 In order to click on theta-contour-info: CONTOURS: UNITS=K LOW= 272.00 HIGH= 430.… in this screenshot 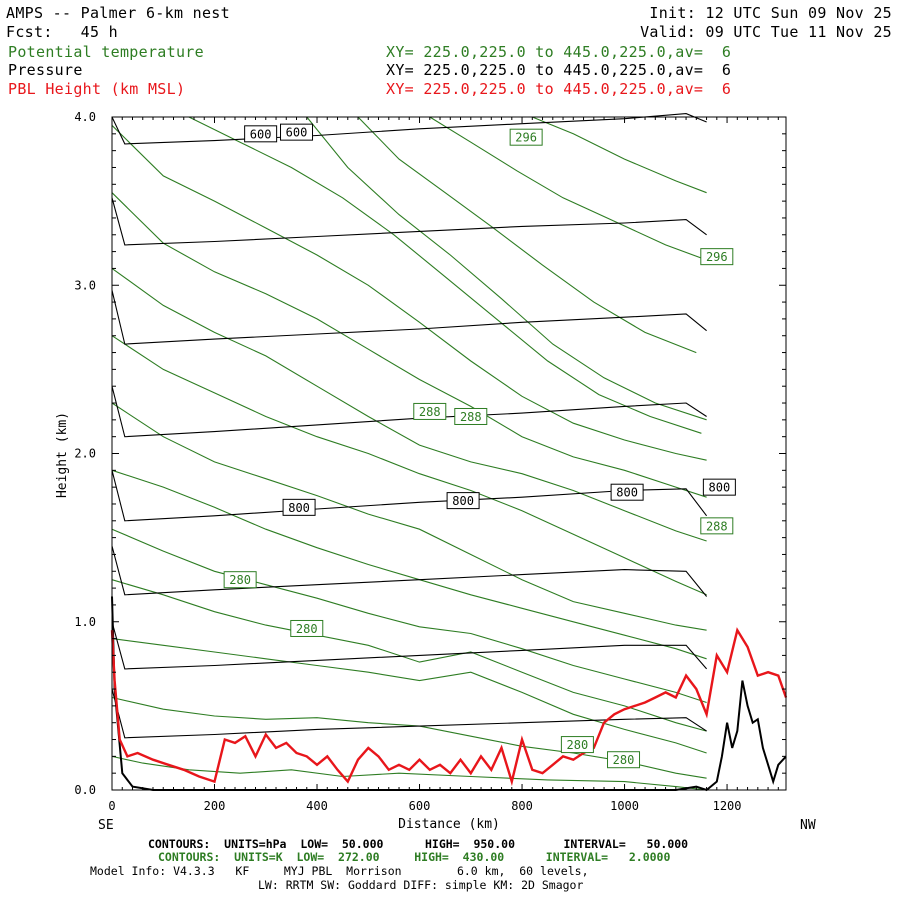, I will do `click(414, 857)`.